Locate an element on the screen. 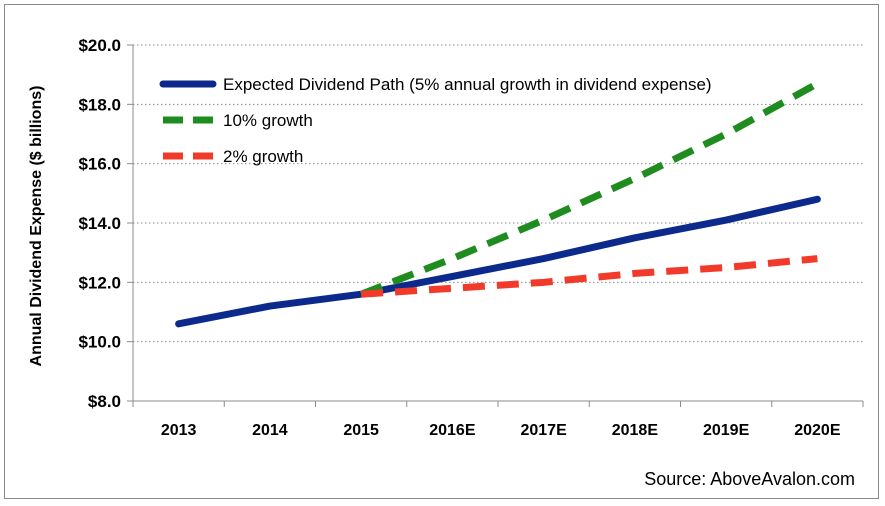 The width and height of the screenshot is (885, 506). x-tick-label: 2020E is located at coordinates (817, 430).